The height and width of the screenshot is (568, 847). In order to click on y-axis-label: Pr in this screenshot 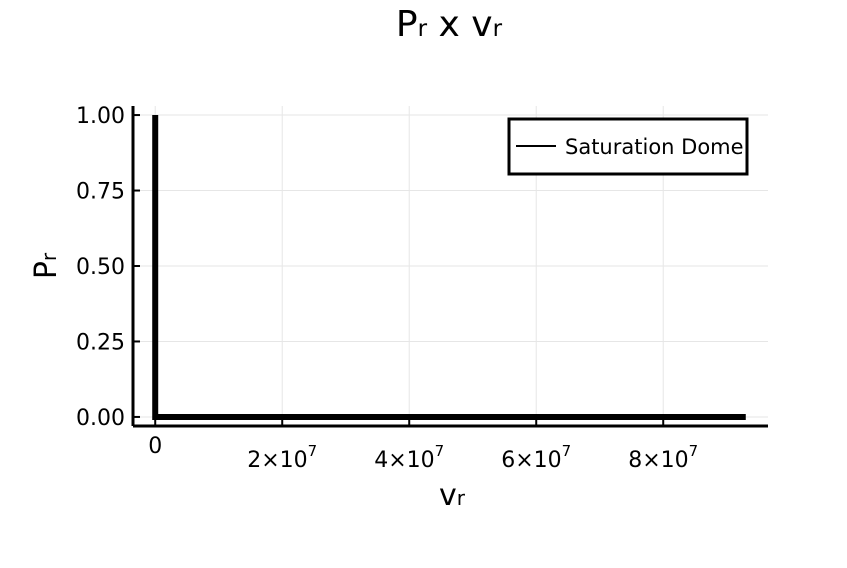, I will do `click(46, 265)`.